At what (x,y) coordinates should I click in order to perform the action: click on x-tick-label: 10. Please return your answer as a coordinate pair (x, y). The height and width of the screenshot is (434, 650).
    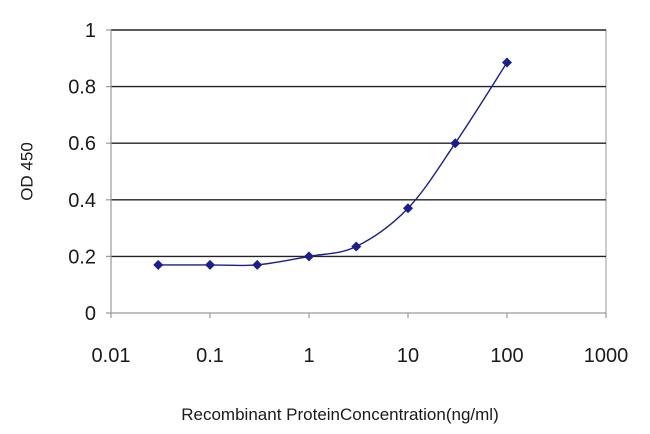
    Looking at the image, I should click on (408, 356).